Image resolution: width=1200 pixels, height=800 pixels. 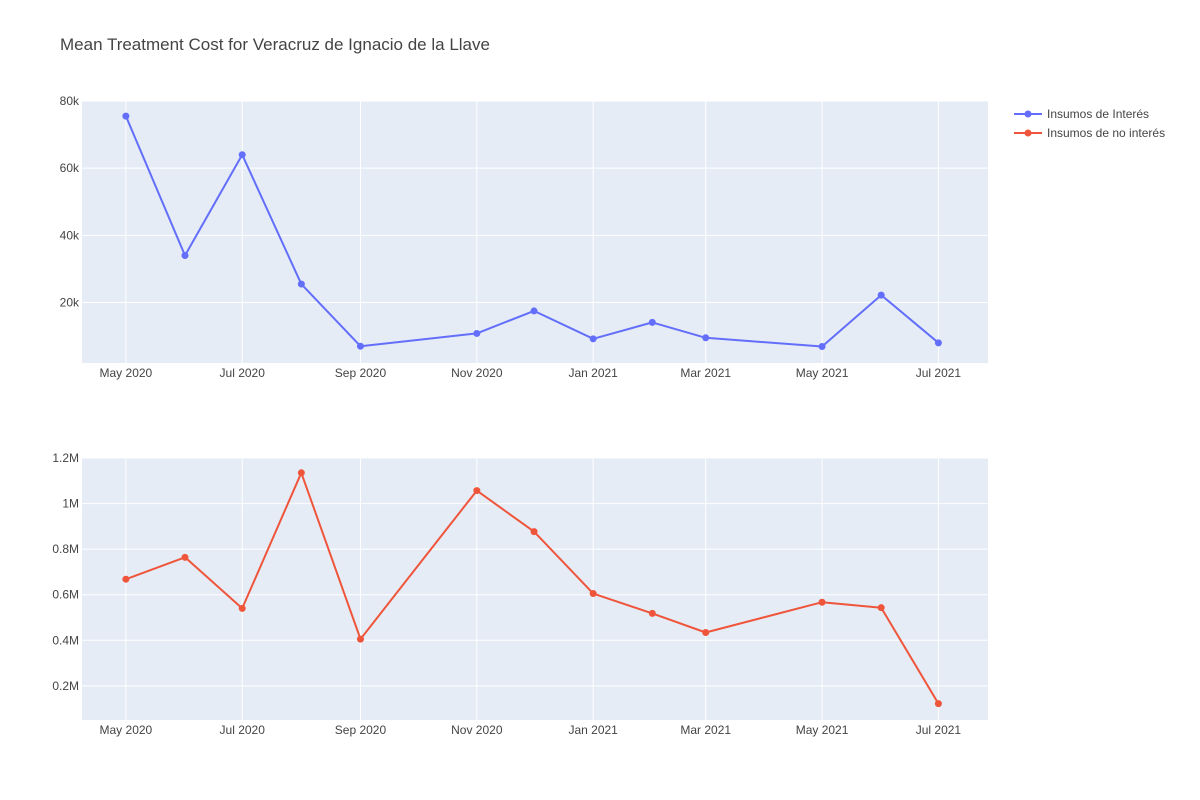 I want to click on y-tick-label: 60k, so click(x=70, y=168).